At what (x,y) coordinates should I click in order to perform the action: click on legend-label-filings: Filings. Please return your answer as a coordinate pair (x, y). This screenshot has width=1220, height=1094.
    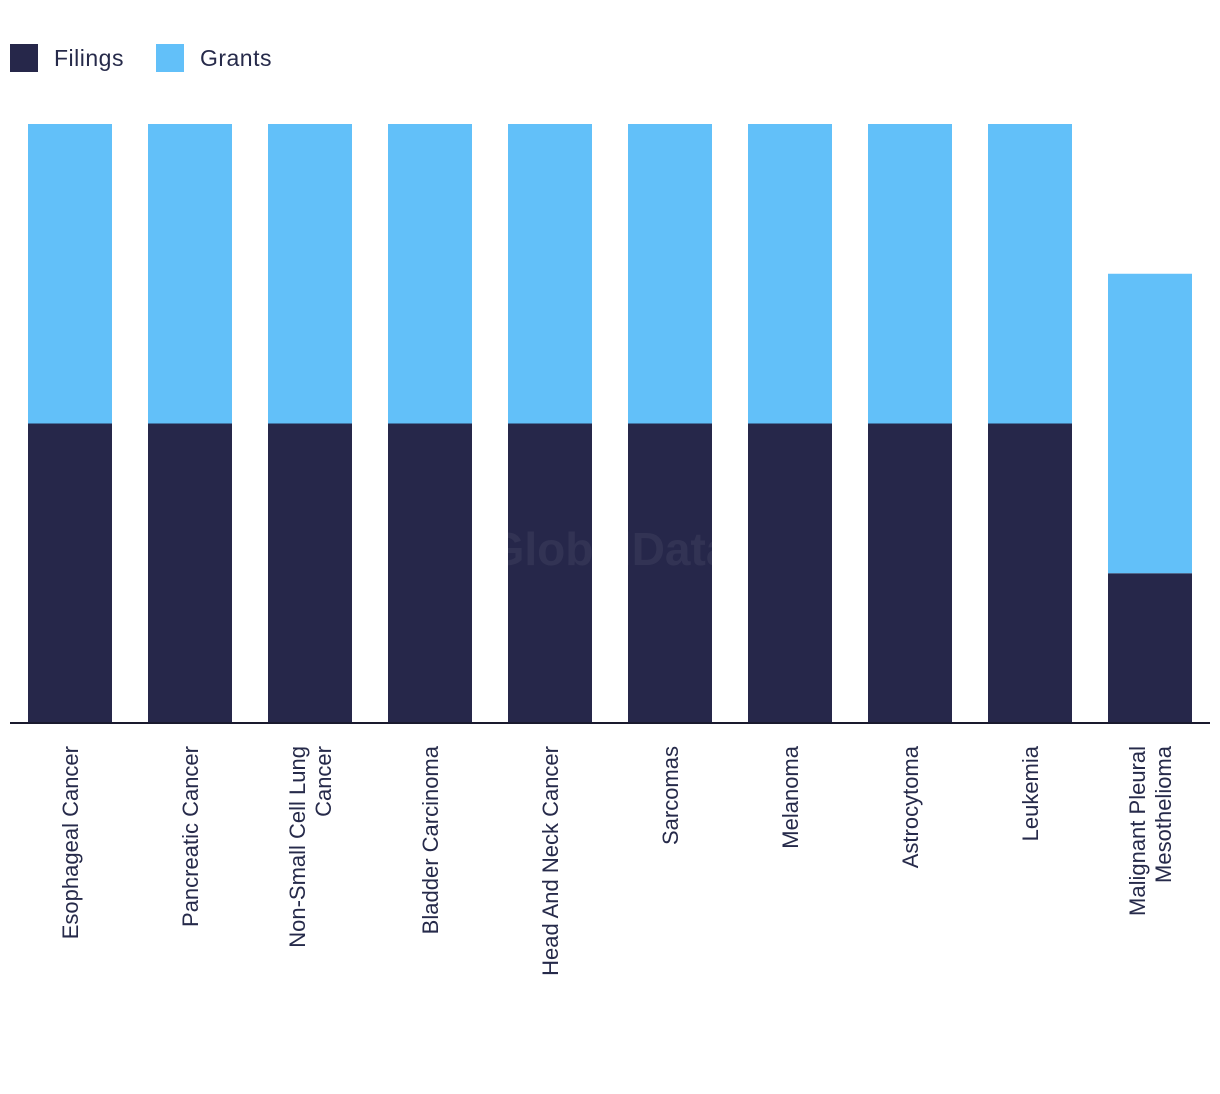
    Looking at the image, I should click on (89, 57).